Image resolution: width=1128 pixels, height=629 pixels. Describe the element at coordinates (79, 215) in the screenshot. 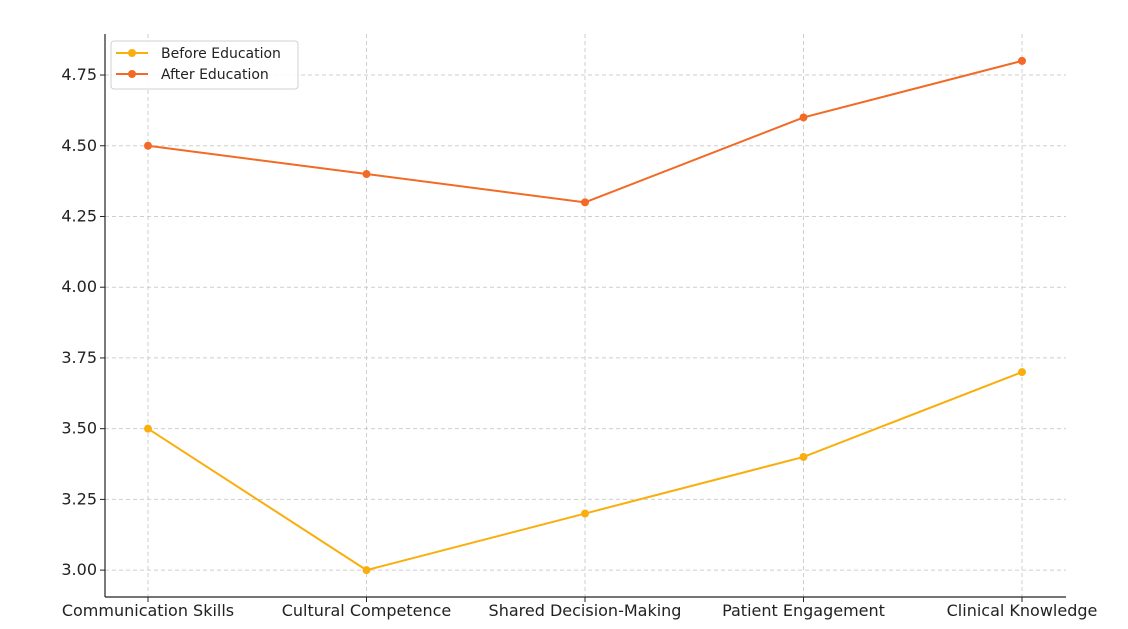

I see `y-tick-label: 4.25` at that location.